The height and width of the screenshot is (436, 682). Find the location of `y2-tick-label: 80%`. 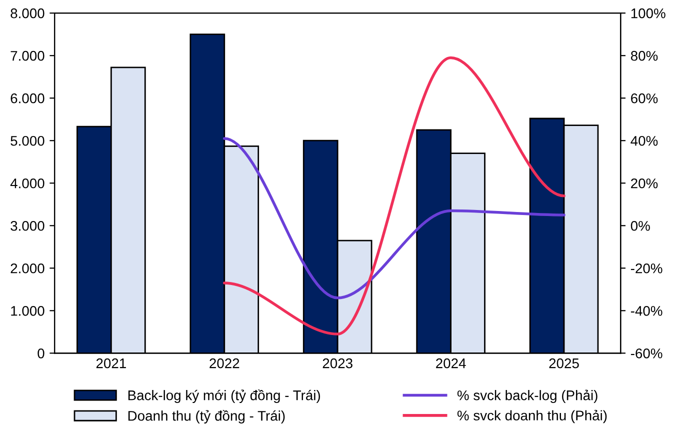

y2-tick-label: 80% is located at coordinates (644, 55).